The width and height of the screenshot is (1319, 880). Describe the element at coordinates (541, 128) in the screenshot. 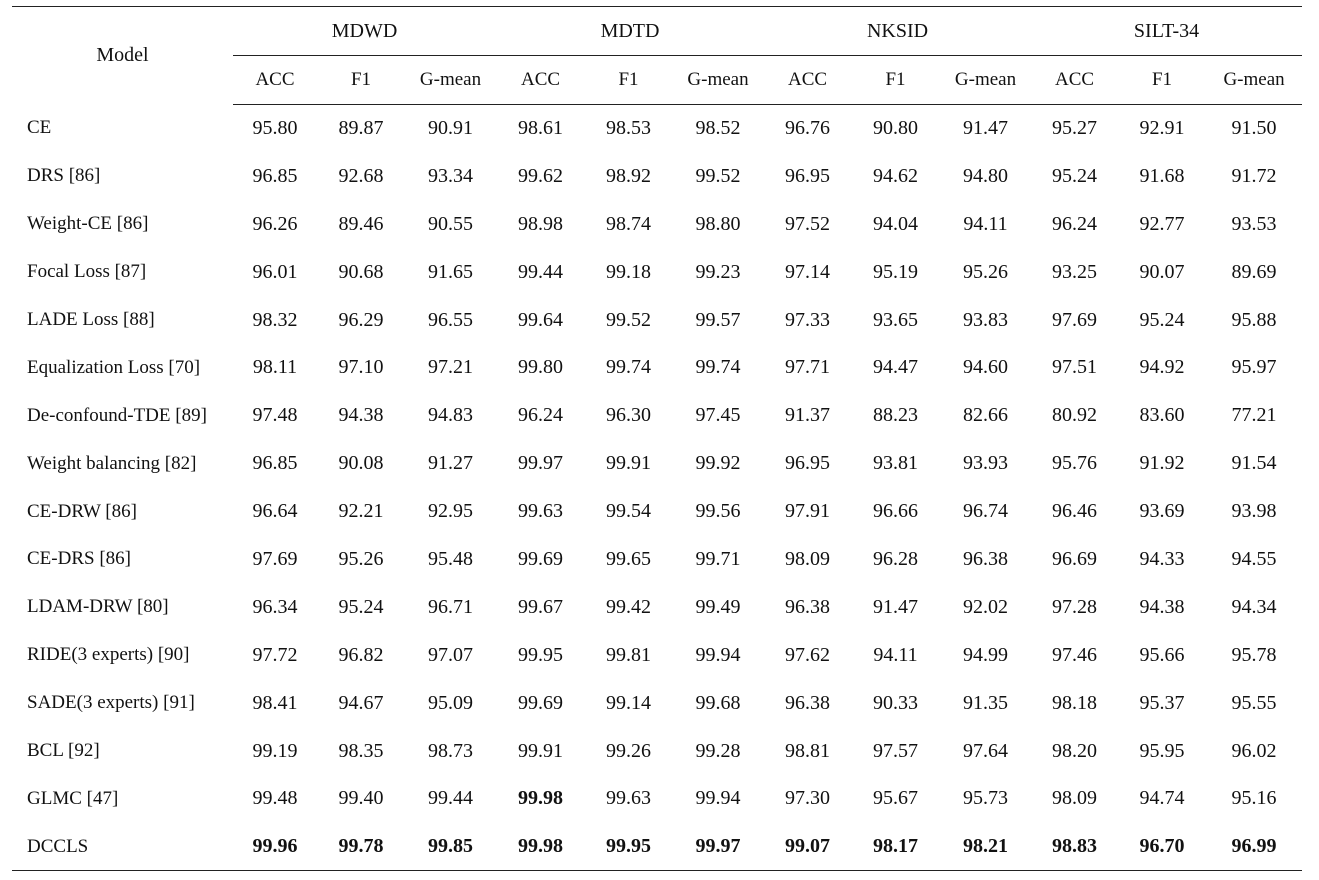

I see `metric-value: 98.61` at that location.